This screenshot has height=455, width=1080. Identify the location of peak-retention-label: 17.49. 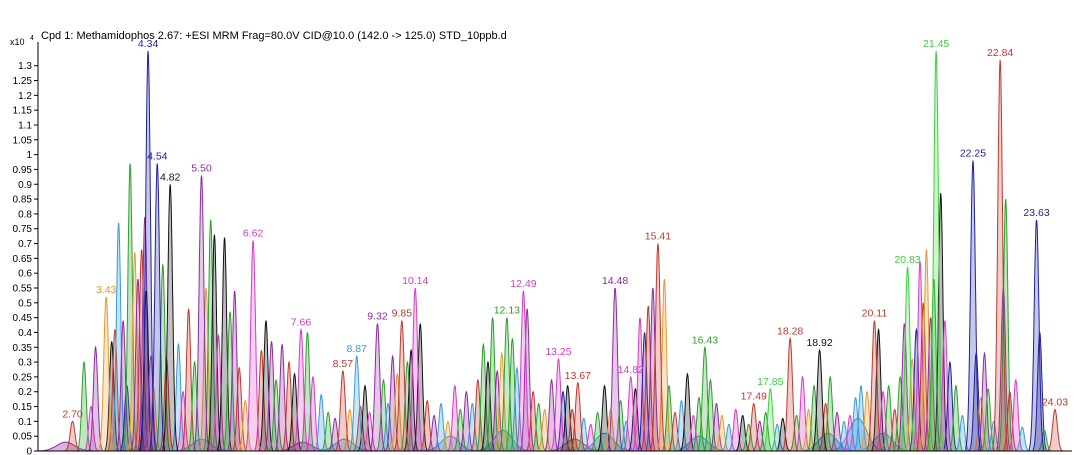
(754, 397).